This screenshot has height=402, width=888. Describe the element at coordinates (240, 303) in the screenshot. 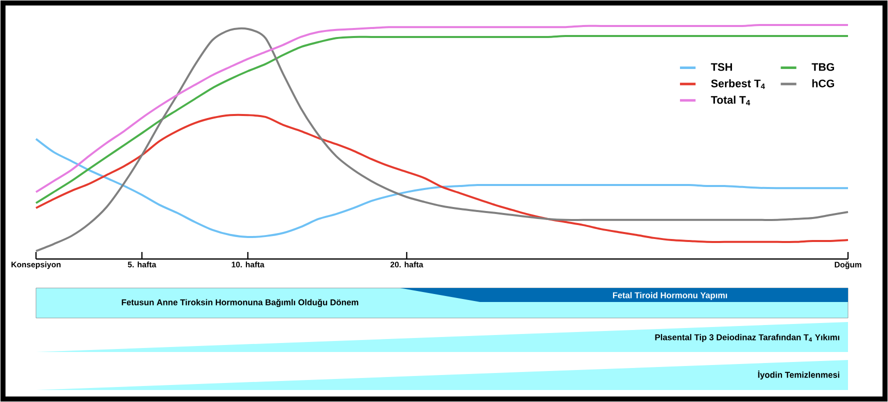

I see `text: Fetusun Anne Tiroksin Hormonuna Bağımlı Olduğu Dönem` at that location.